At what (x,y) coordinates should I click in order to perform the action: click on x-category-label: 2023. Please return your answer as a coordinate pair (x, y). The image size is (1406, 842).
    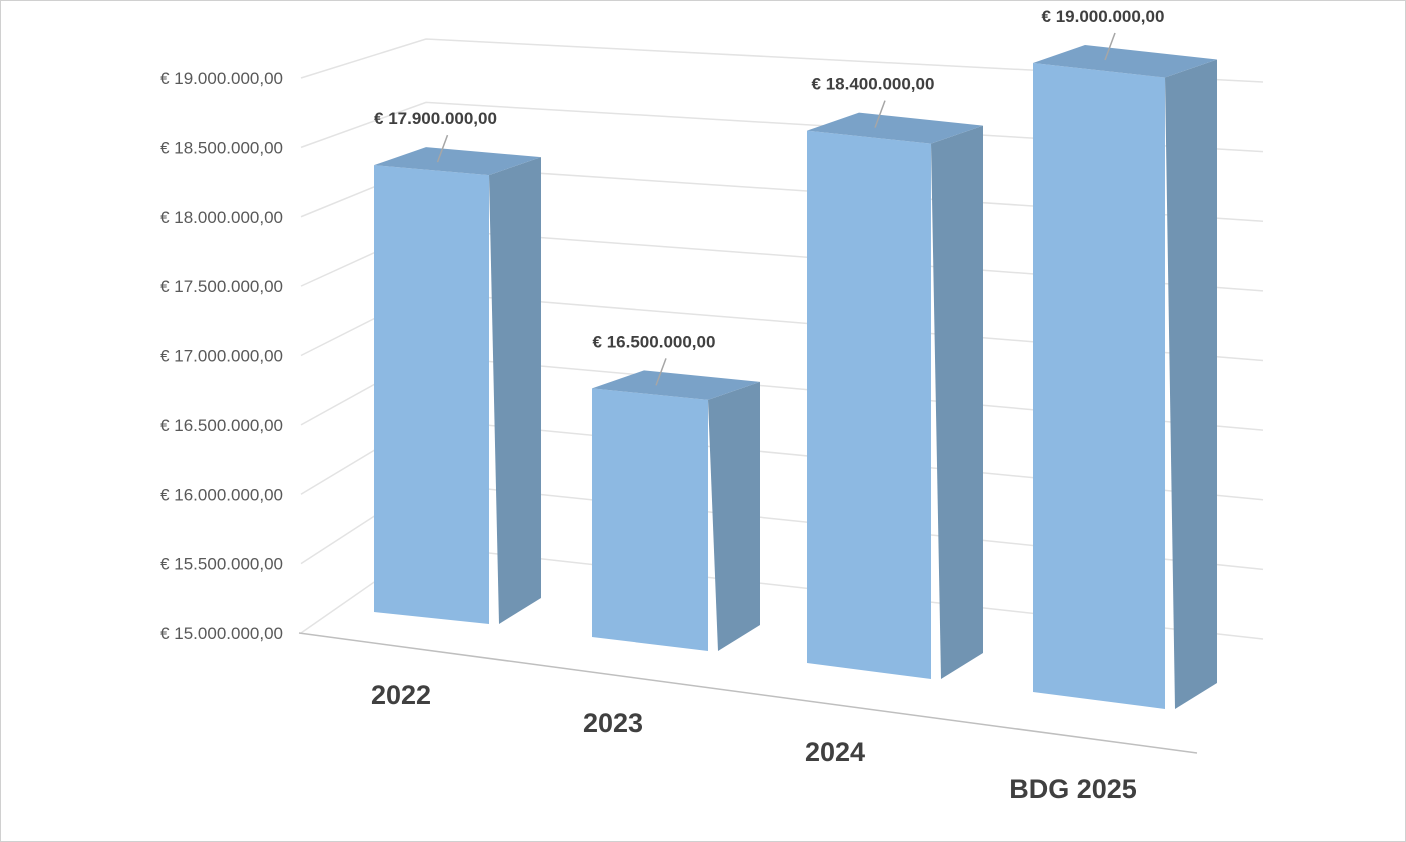
    Looking at the image, I should click on (613, 723).